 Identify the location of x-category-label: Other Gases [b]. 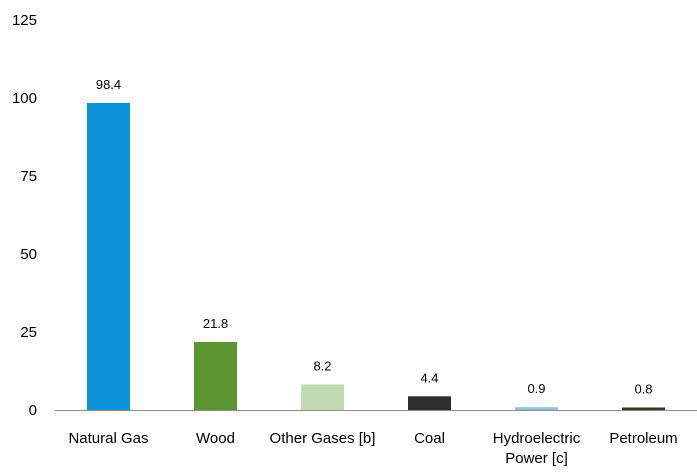
(323, 438).